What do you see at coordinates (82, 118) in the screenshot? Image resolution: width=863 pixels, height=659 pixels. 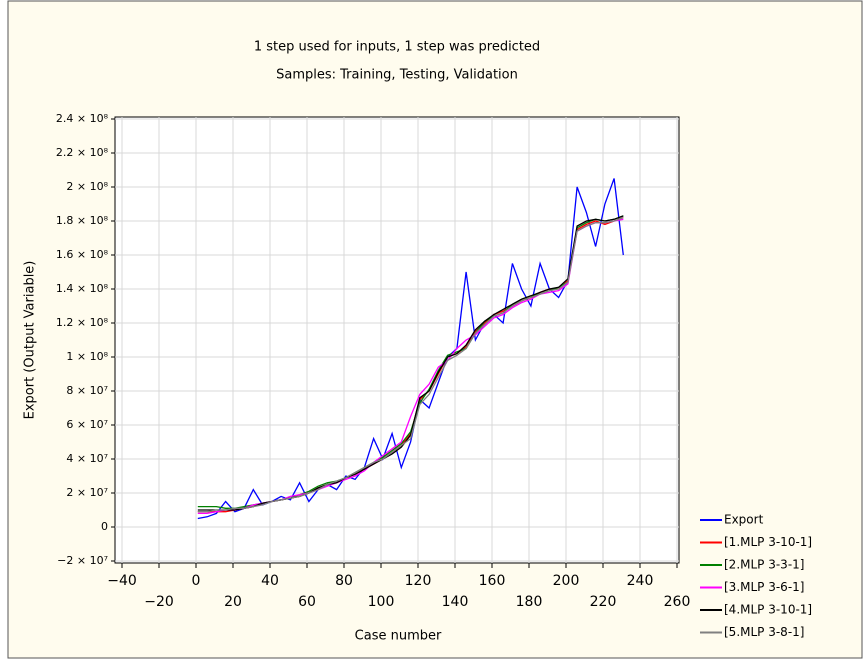 I see `y-tick-label: 2.4 × 10⁸` at bounding box center [82, 118].